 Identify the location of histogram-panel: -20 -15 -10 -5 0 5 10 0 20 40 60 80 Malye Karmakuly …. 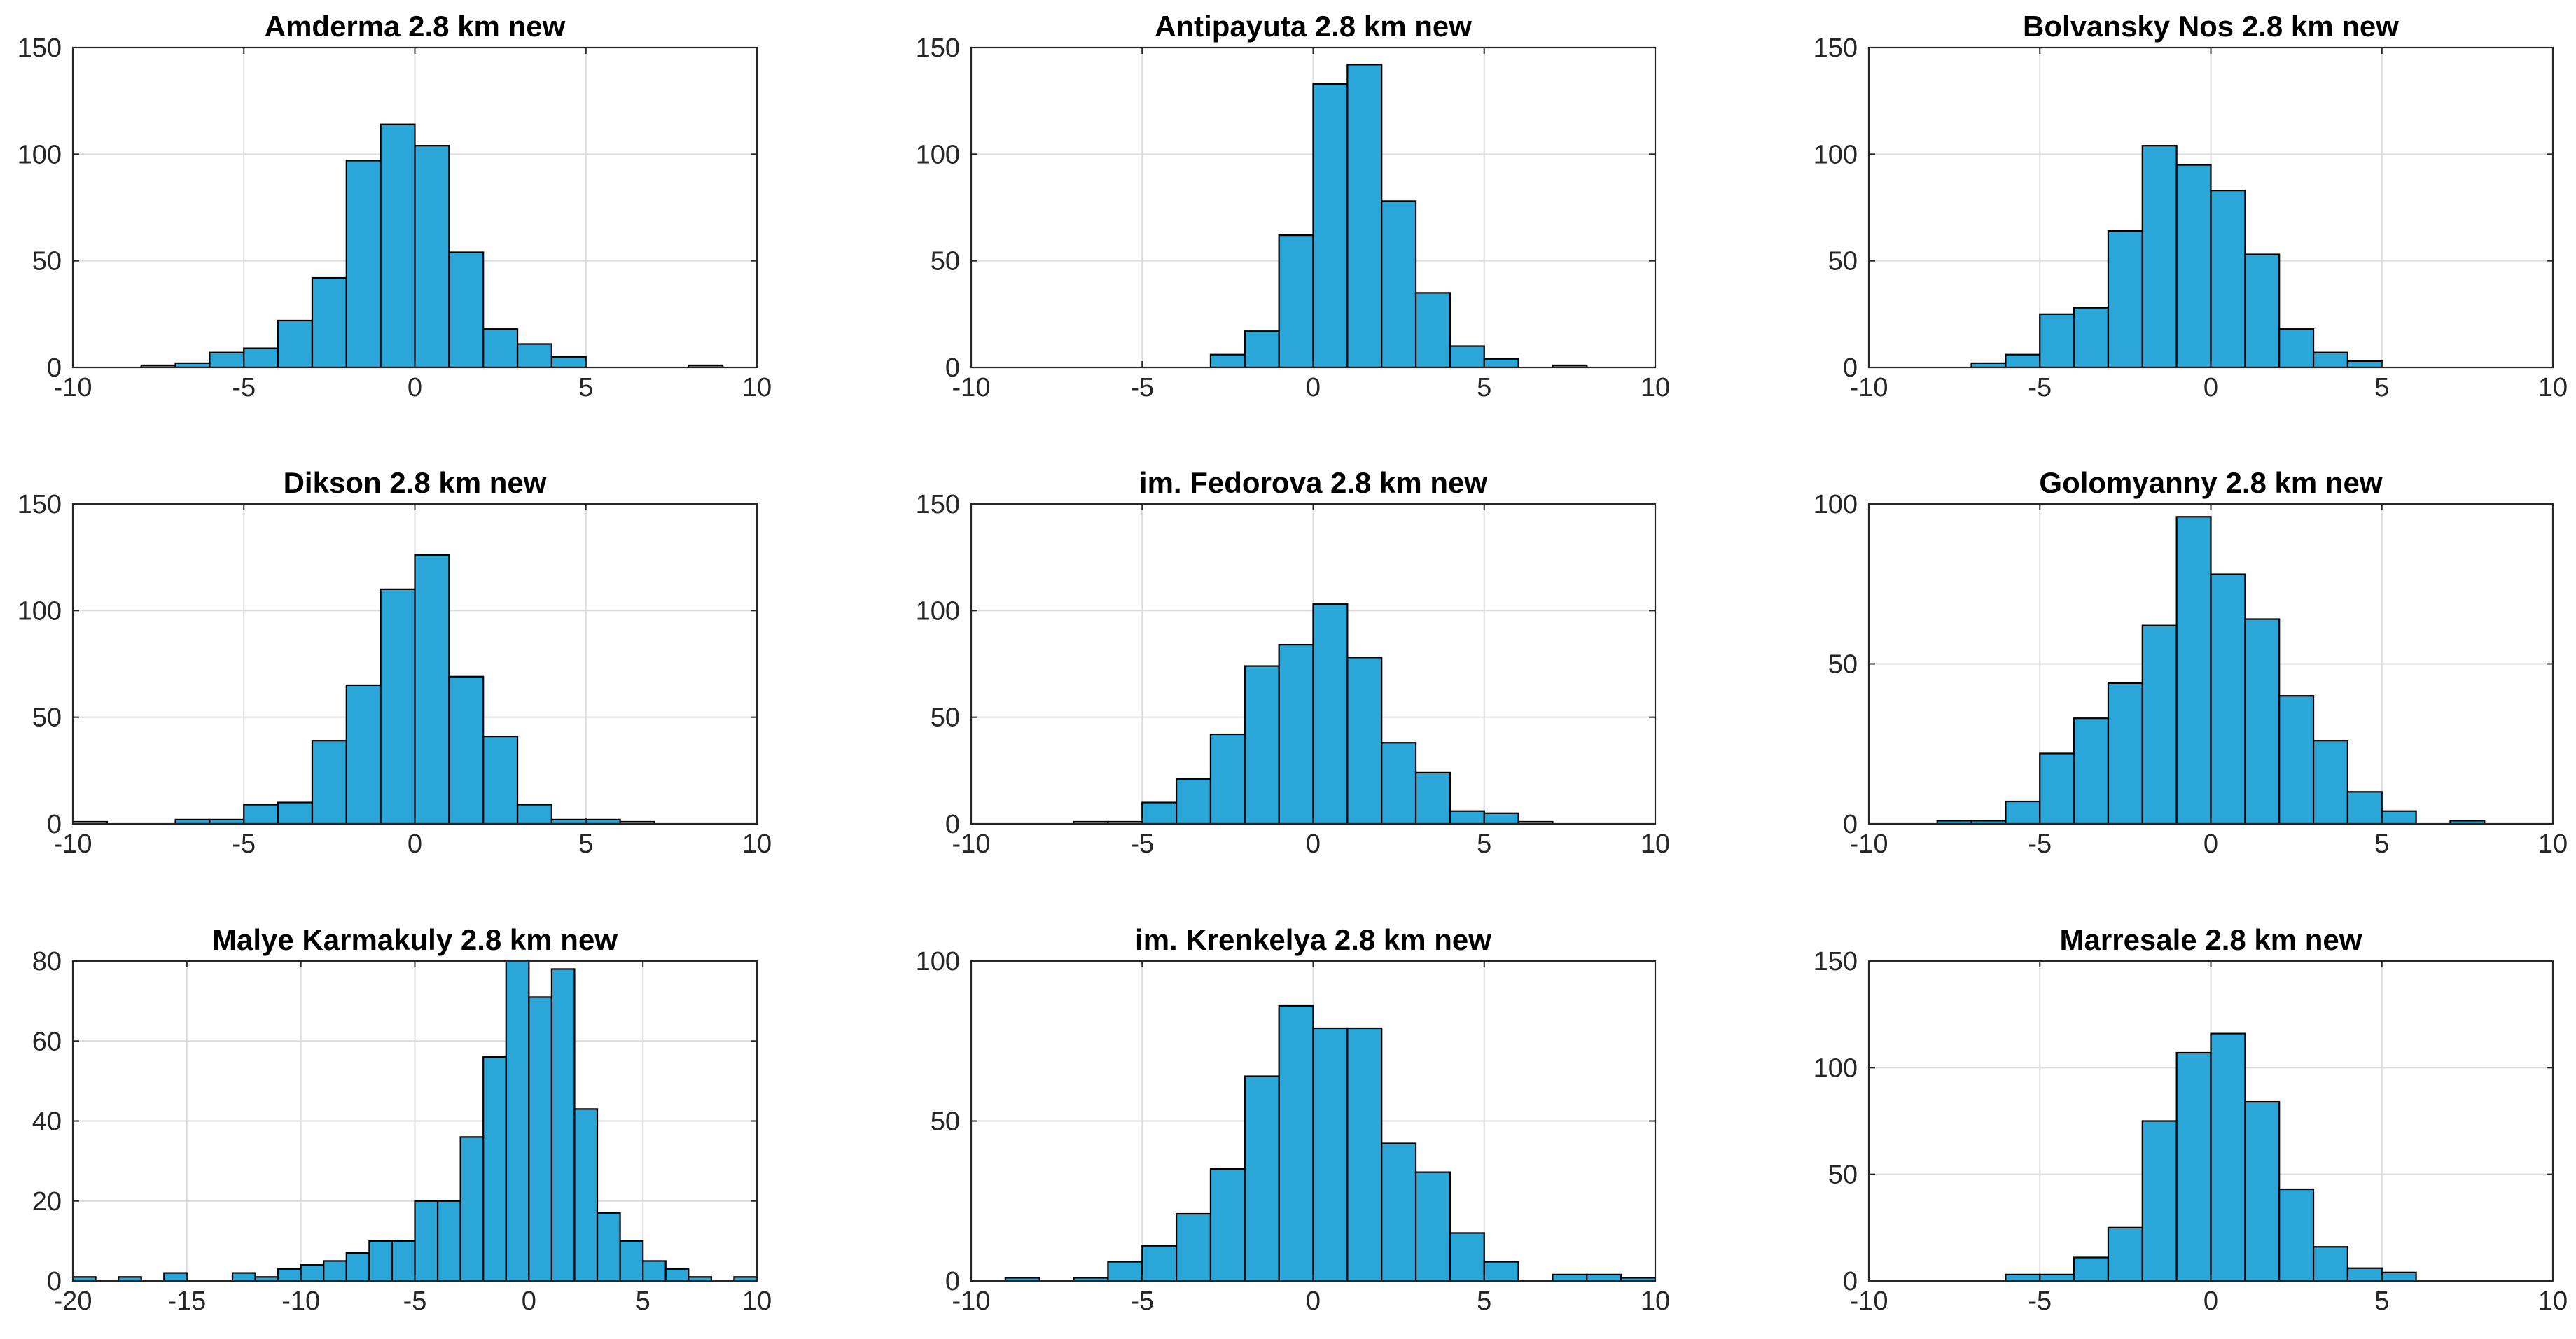
(402, 1119).